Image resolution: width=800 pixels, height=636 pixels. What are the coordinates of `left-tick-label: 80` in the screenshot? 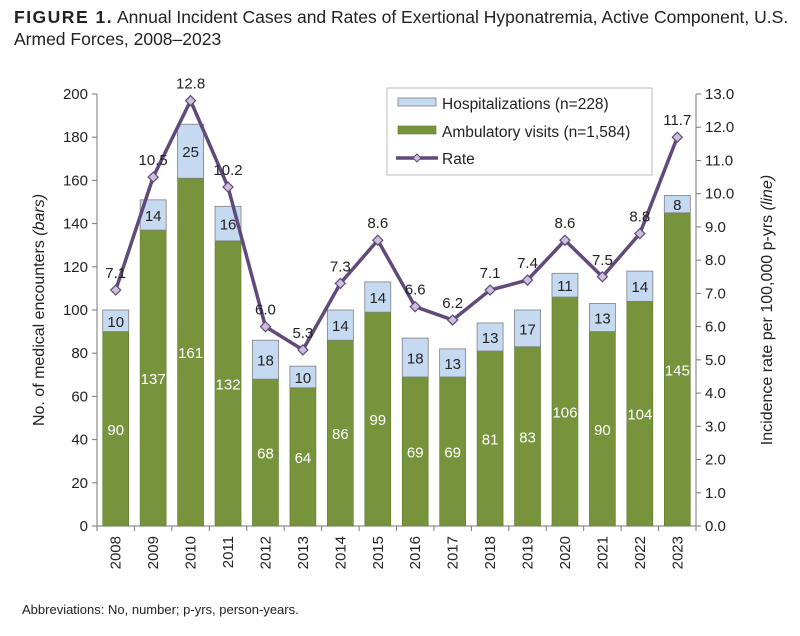 It's located at (79, 353).